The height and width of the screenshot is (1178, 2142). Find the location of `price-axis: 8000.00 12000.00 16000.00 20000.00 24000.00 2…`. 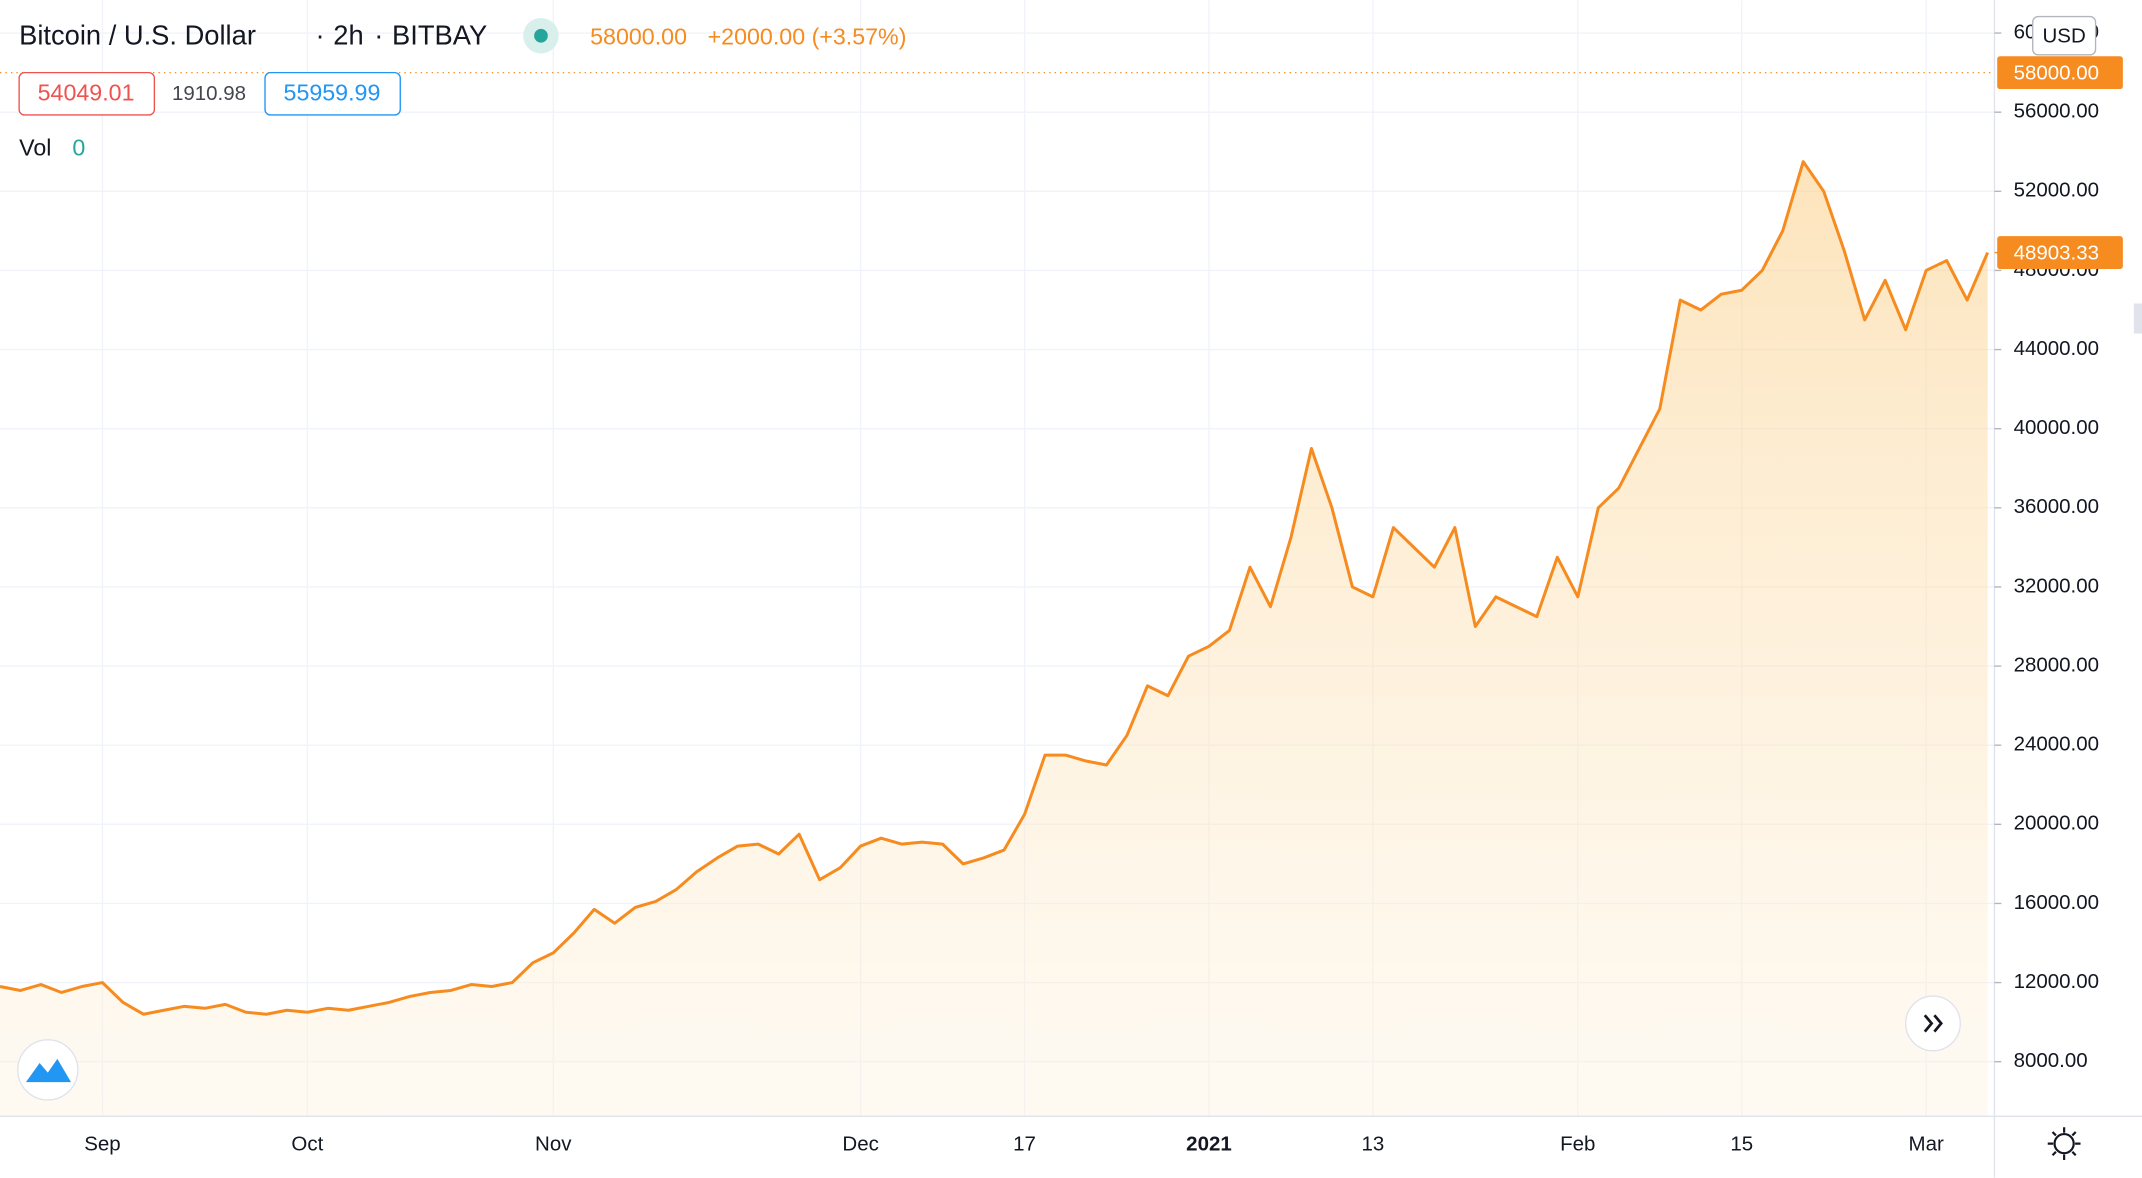

price-axis: 8000.00 12000.00 16000.00 20000.00 24000.00 2… is located at coordinates (2058, 543).